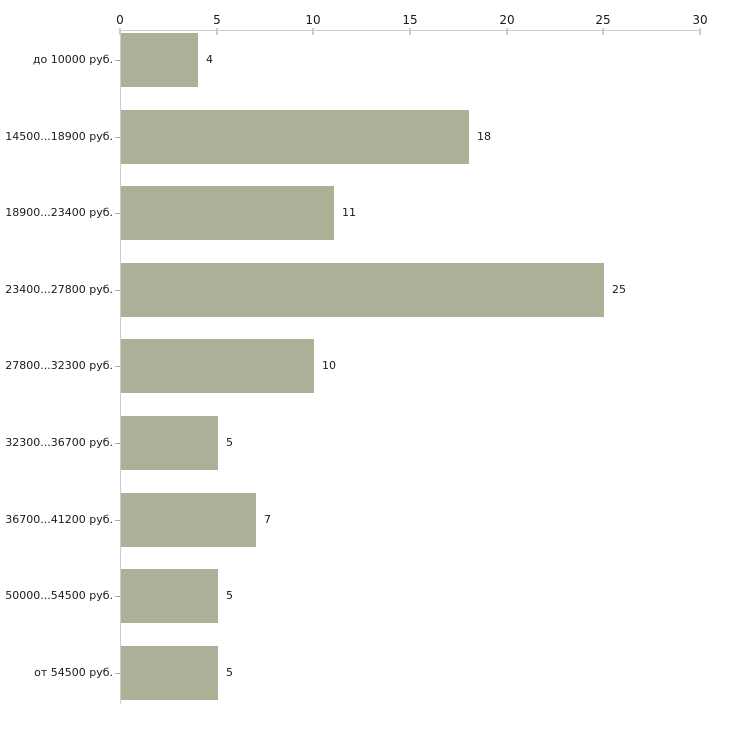  I want to click on x-tick-label: 10, so click(313, 20).